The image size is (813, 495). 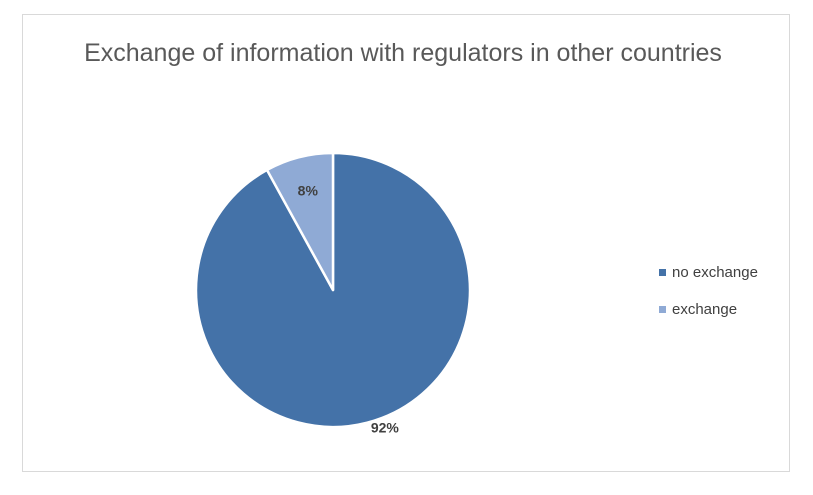 I want to click on pie-slice-exchange, so click(x=300, y=221).